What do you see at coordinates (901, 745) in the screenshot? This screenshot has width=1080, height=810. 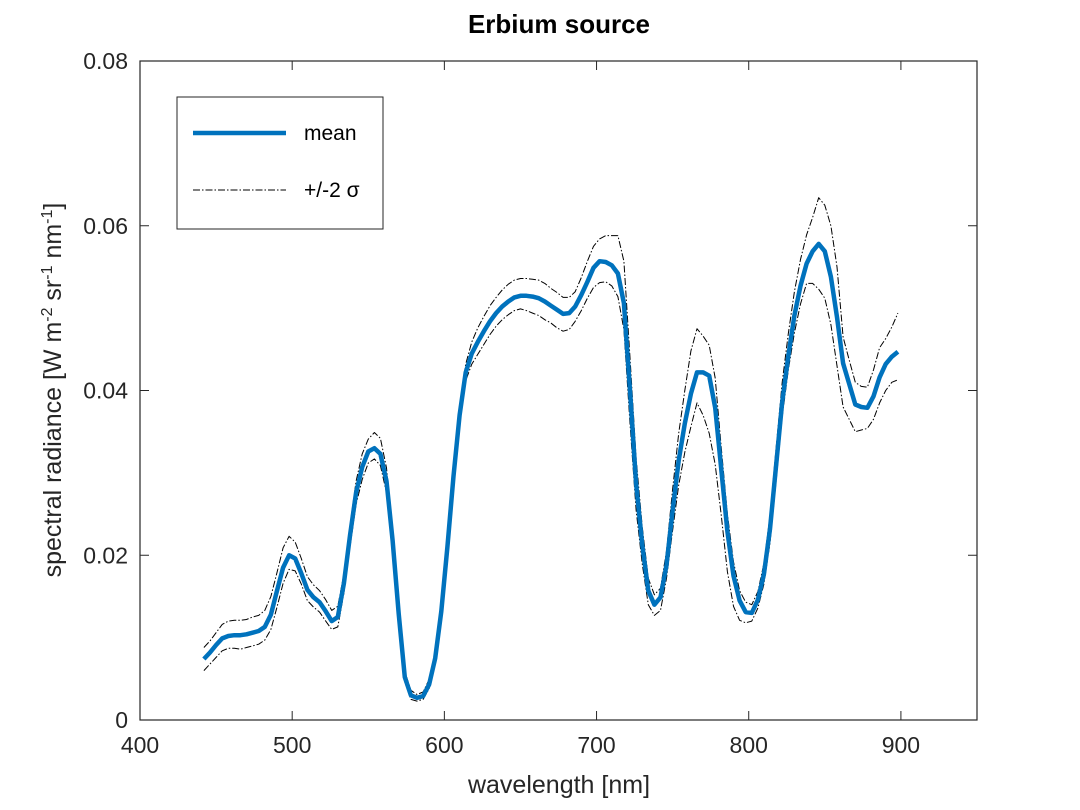 I see `x-tick-label: 900` at bounding box center [901, 745].